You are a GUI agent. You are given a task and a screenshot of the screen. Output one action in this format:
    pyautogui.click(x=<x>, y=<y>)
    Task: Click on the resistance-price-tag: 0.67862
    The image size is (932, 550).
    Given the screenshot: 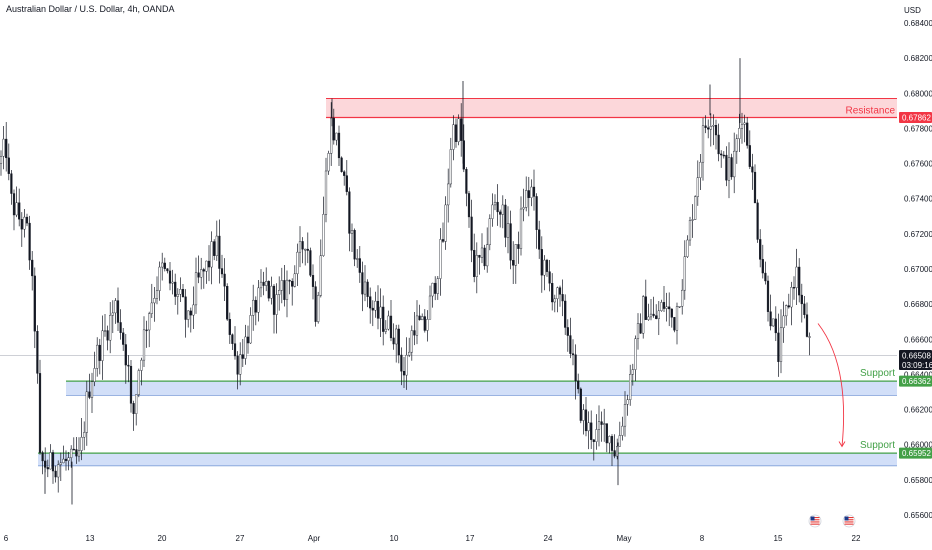 What is the action you would take?
    pyautogui.click(x=916, y=118)
    